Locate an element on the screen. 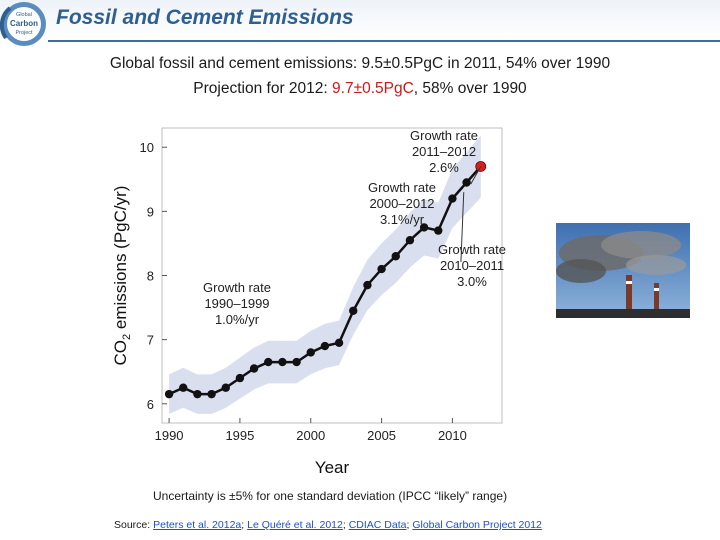 This screenshot has height=540, width=720. annotation-line: 2000–2012 is located at coordinates (401, 203).